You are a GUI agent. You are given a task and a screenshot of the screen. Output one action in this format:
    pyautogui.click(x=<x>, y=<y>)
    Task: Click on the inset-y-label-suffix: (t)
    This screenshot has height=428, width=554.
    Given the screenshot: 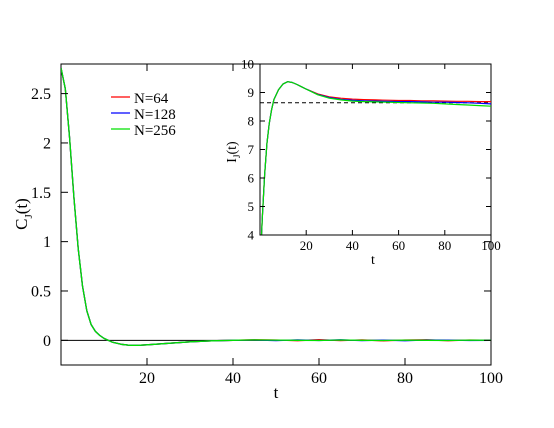 What is the action you would take?
    pyautogui.click(x=232, y=148)
    